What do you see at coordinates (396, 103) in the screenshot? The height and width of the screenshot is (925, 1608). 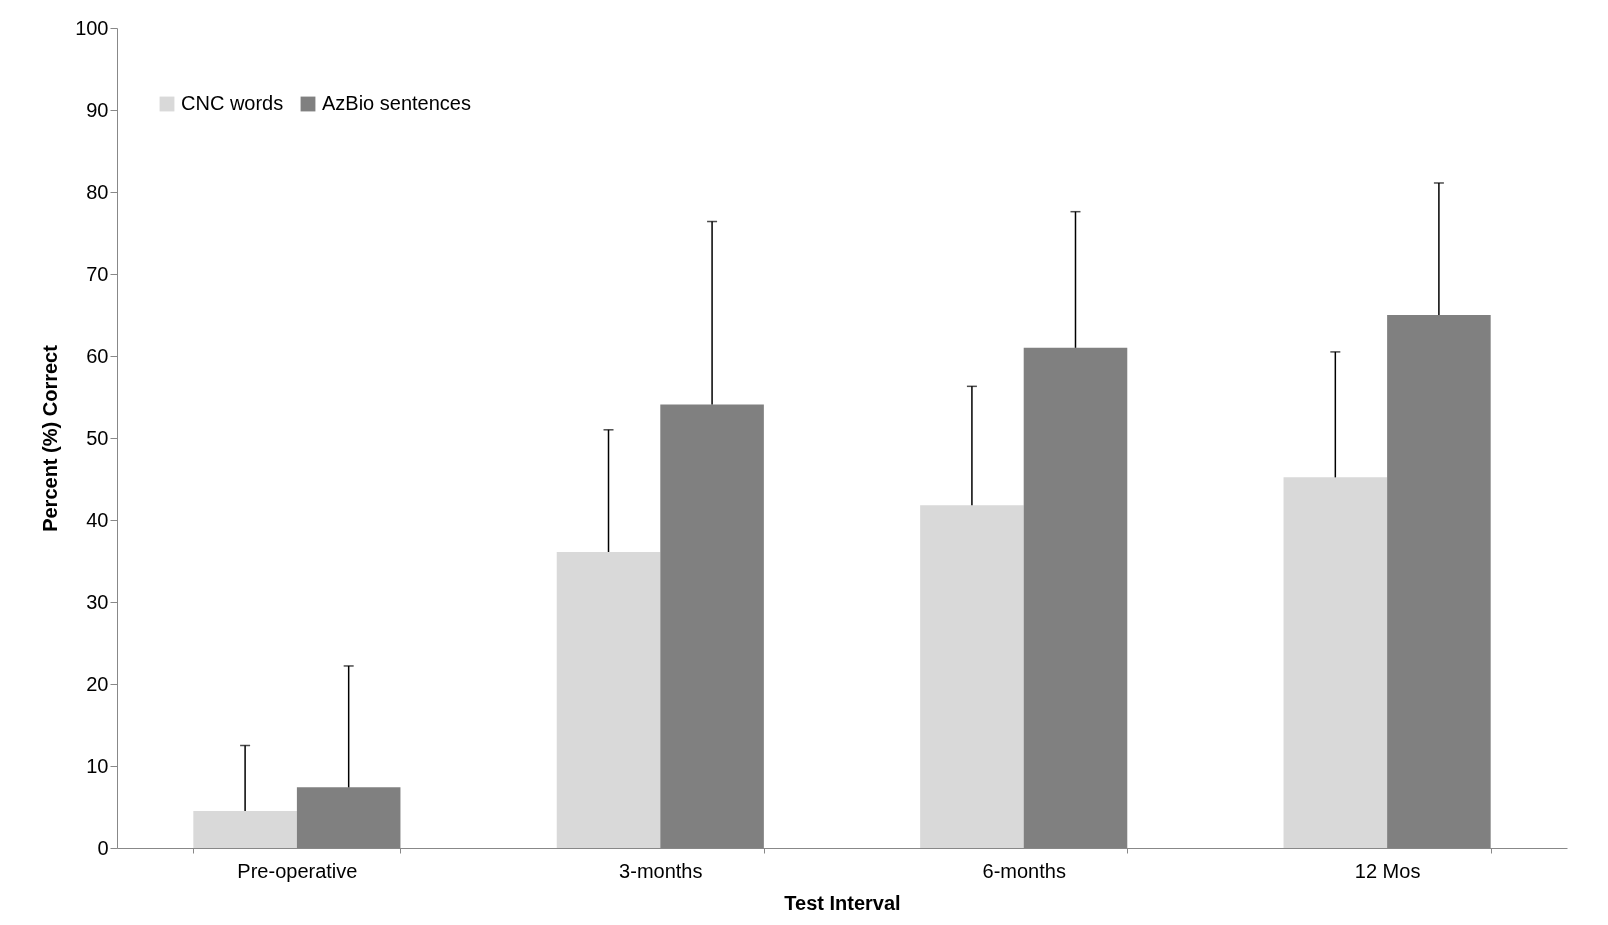 I see `legend-label: AzBio sentences` at bounding box center [396, 103].